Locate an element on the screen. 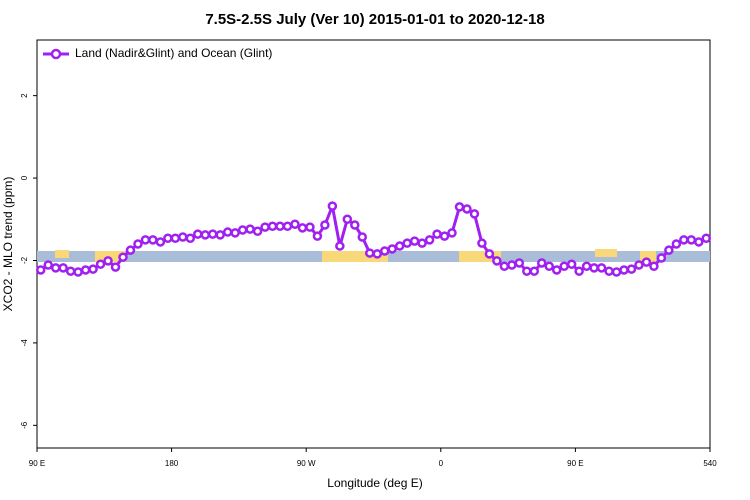  legend-marker is located at coordinates (56, 54).